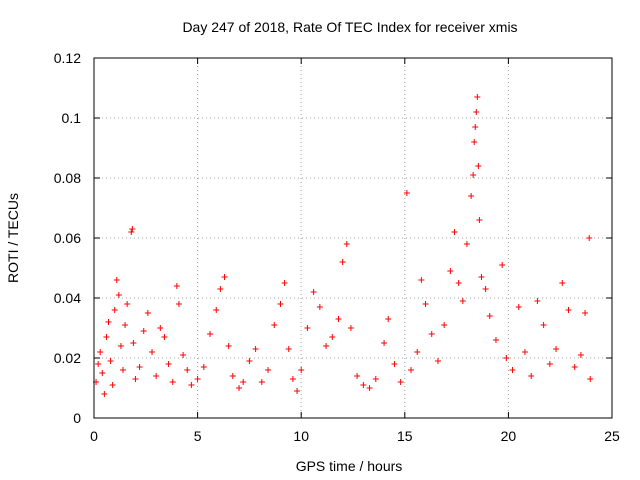 The width and height of the screenshot is (640, 480). I want to click on x-tick-label: 5, so click(198, 436).